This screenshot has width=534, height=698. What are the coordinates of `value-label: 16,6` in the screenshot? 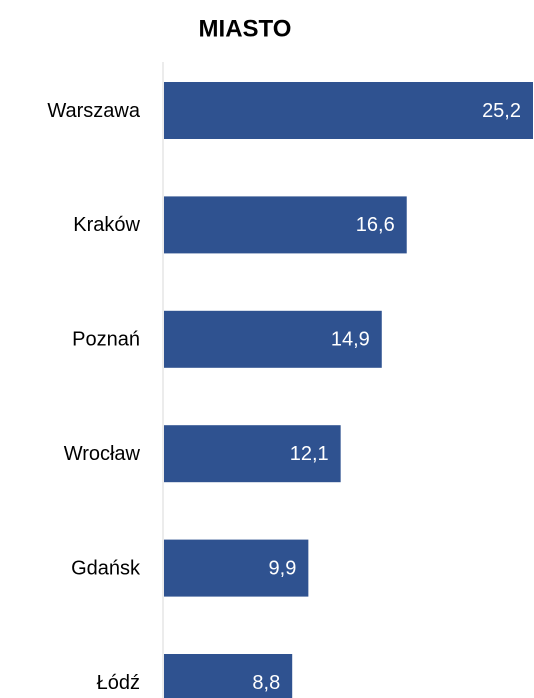 It's located at (375, 225).